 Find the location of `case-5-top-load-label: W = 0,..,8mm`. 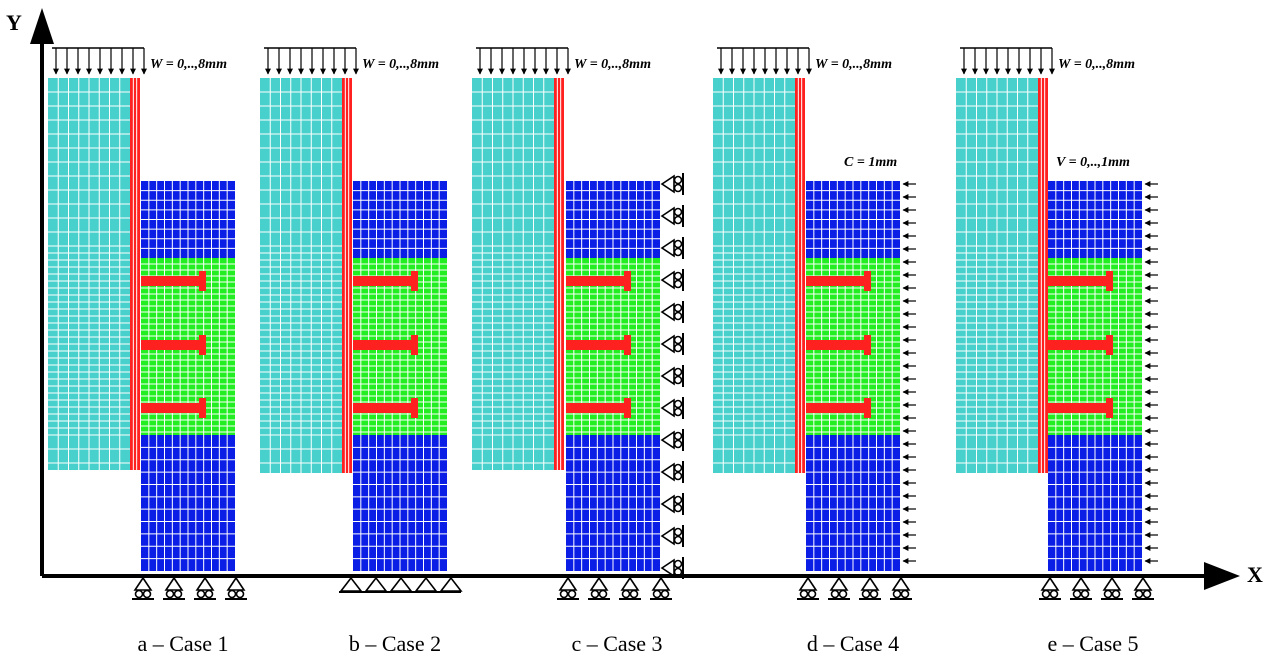

case-5-top-load-label: W = 0,..,8mm is located at coordinates (1096, 64).